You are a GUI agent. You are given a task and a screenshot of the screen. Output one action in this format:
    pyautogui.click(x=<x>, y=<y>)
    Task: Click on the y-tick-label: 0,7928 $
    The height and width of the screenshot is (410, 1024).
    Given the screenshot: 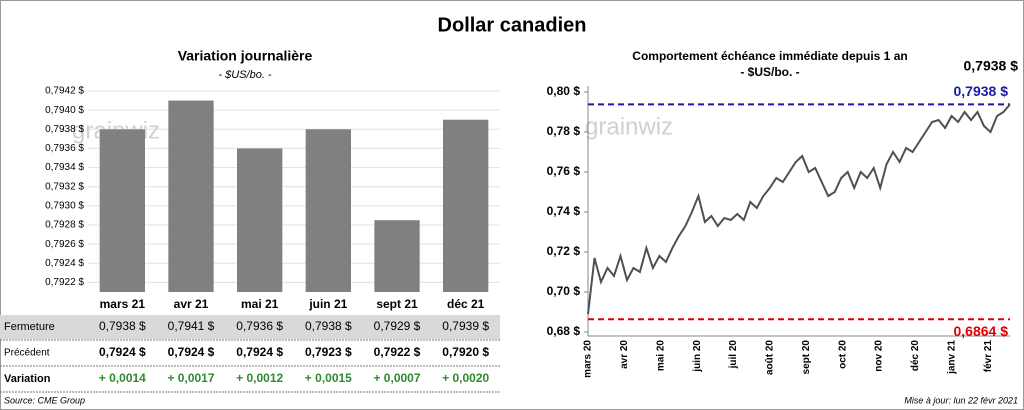 What is the action you would take?
    pyautogui.click(x=64, y=225)
    